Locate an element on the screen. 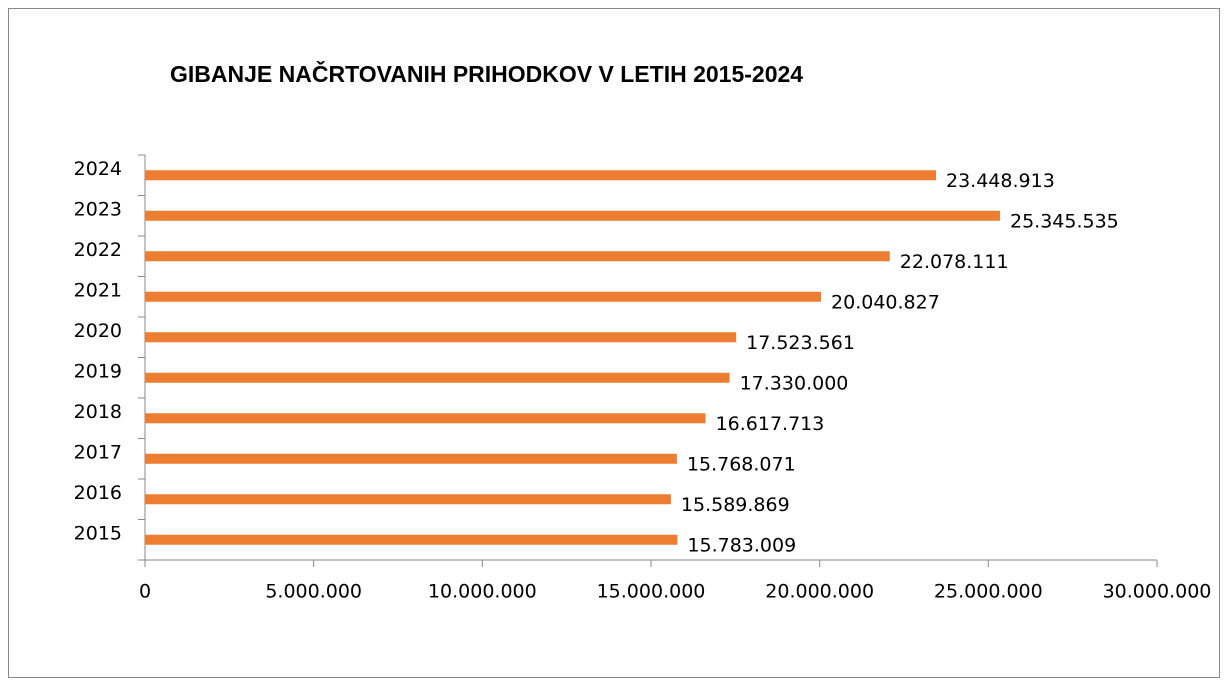 The height and width of the screenshot is (686, 1228). x-tick-label: 10.000.000 is located at coordinates (482, 592).